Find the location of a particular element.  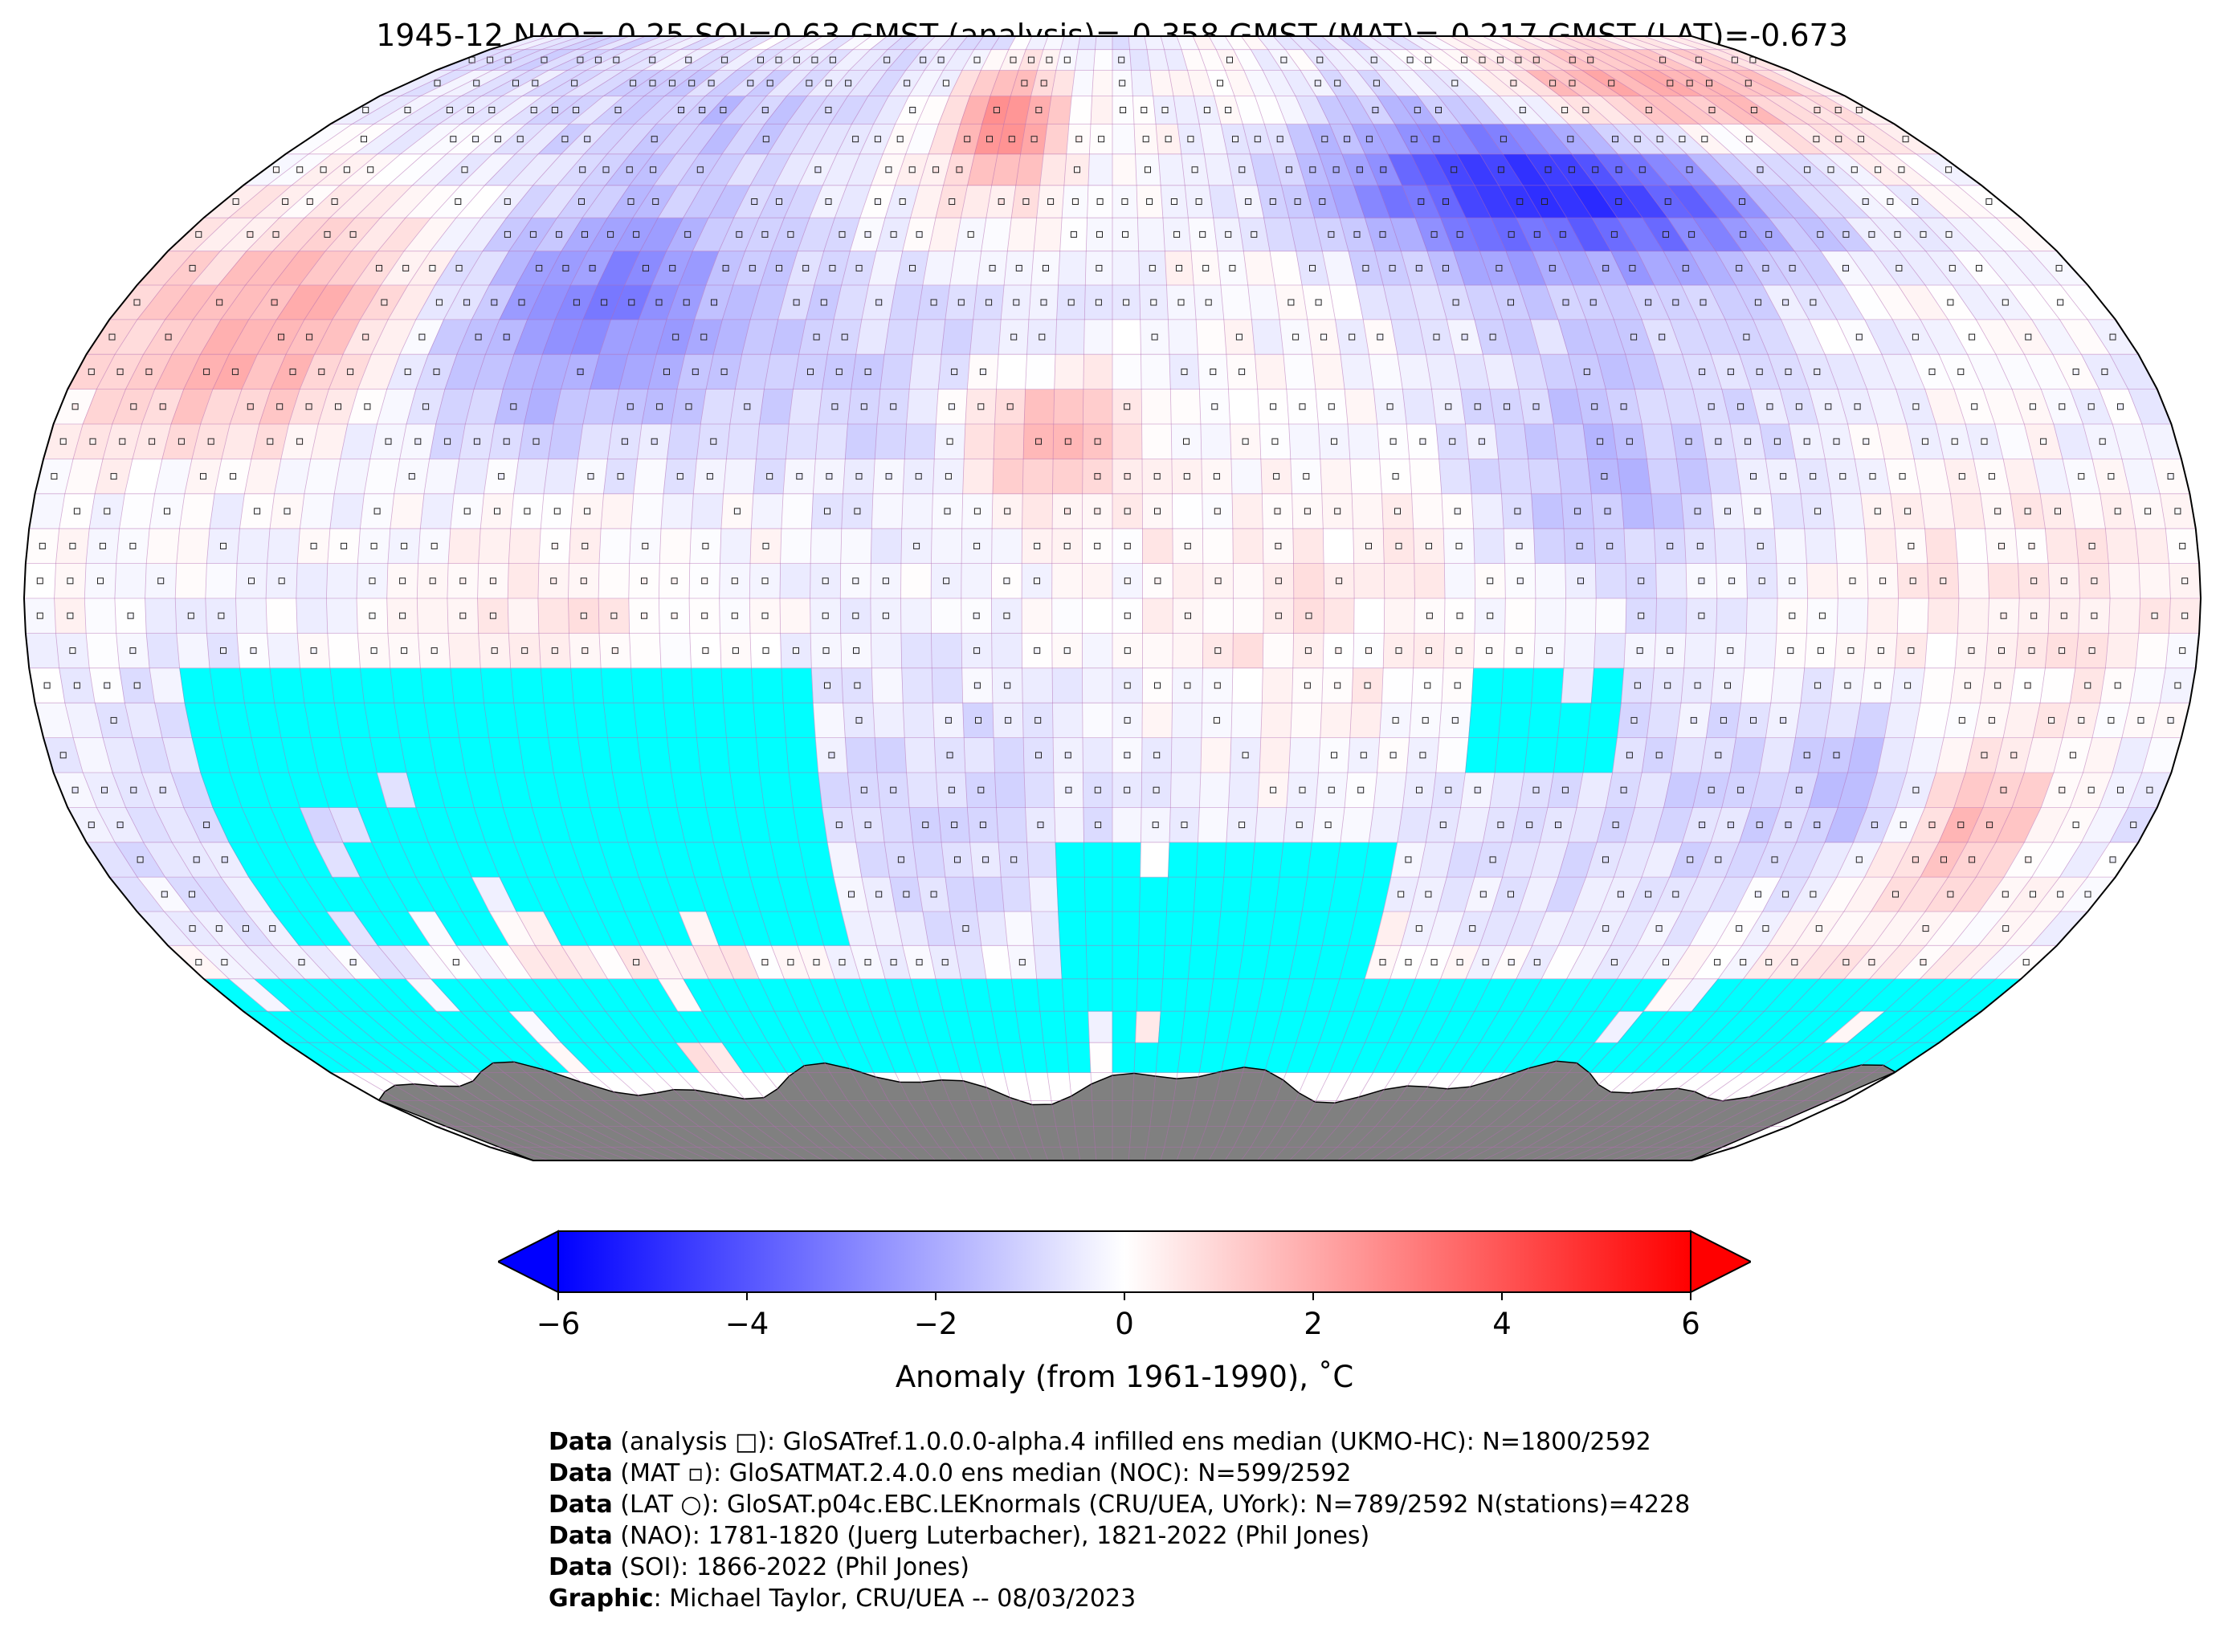

credit-bold: Data is located at coordinates (581, 1505).